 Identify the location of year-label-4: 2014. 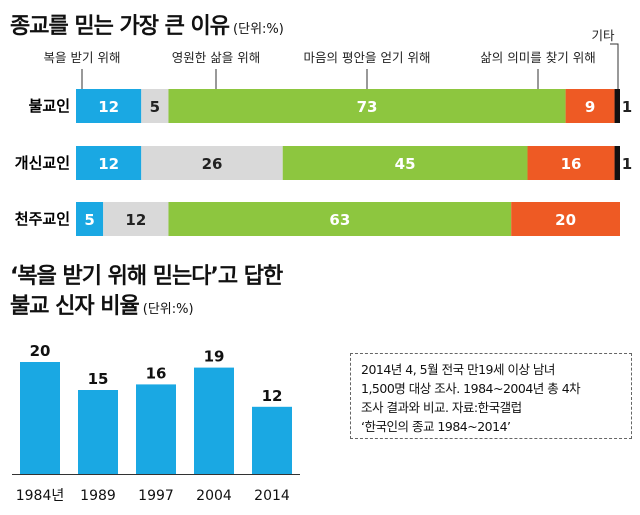
(272, 496).